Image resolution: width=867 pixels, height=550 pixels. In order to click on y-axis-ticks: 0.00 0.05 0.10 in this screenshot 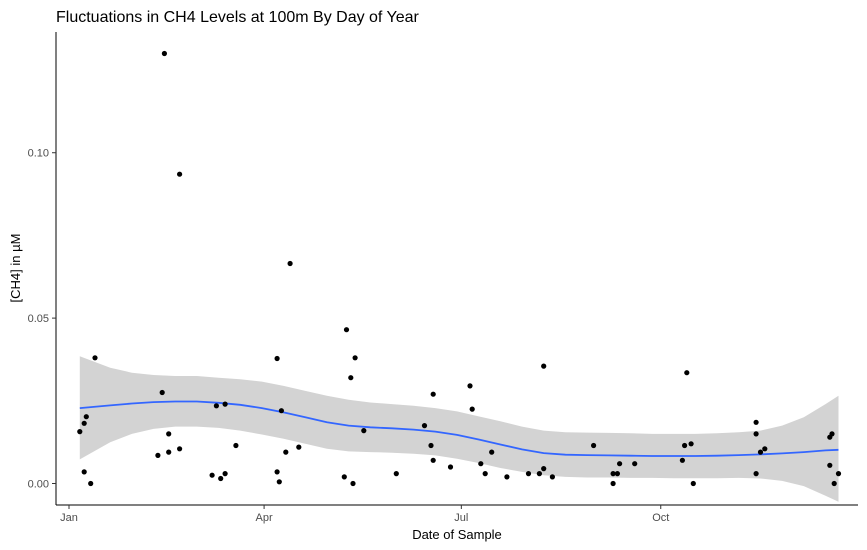, I will do `click(42, 319)`.